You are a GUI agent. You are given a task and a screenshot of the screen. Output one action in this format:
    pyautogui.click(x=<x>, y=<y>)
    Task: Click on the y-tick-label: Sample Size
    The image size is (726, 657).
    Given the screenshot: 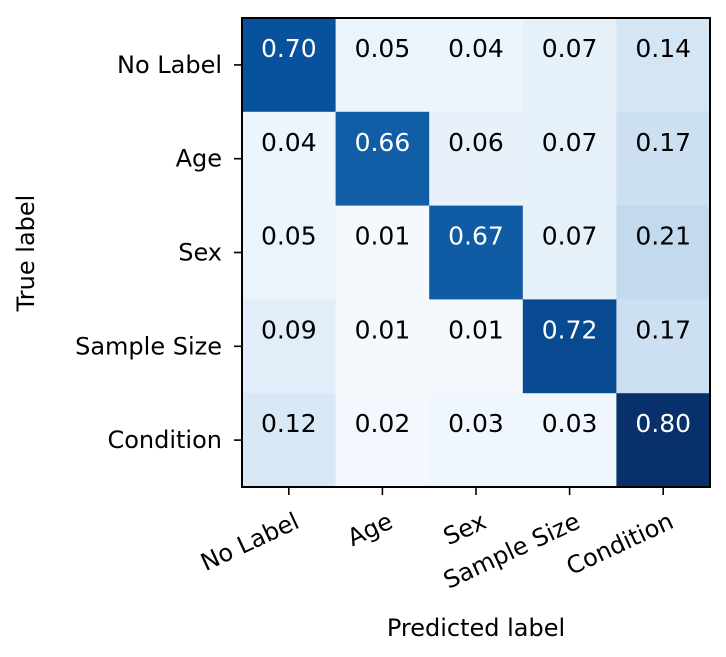 What is the action you would take?
    pyautogui.click(x=148, y=346)
    